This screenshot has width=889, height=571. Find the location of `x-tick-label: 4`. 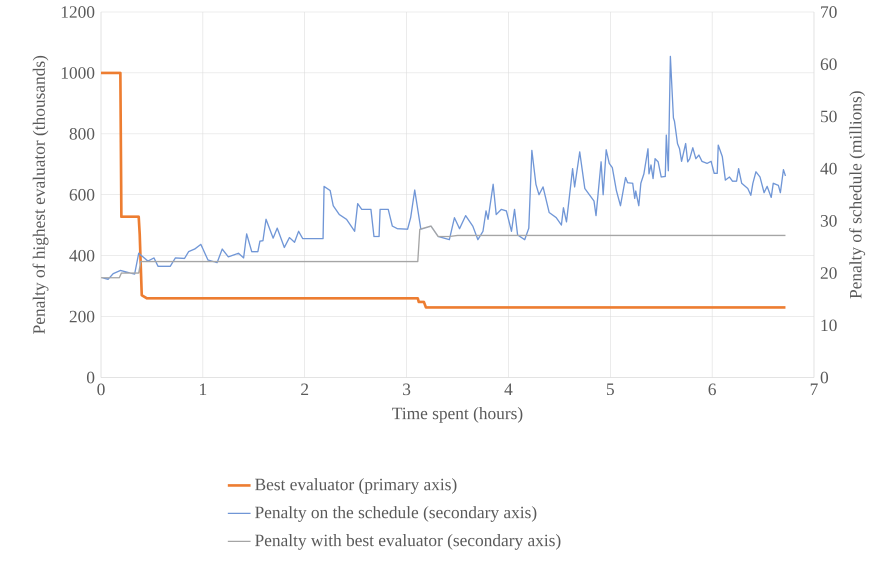

x-tick-label: 4 is located at coordinates (508, 389).